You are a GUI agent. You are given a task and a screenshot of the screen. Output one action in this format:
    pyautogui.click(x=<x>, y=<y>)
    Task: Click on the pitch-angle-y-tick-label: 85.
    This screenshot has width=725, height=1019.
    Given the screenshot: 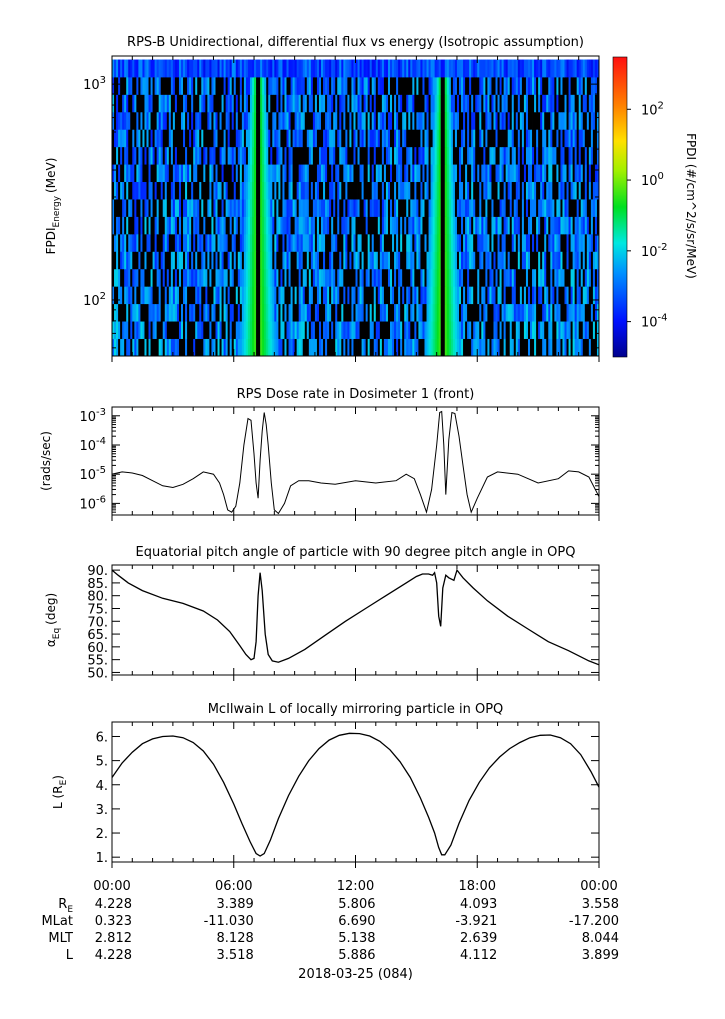 What is the action you would take?
    pyautogui.click(x=97, y=584)
    